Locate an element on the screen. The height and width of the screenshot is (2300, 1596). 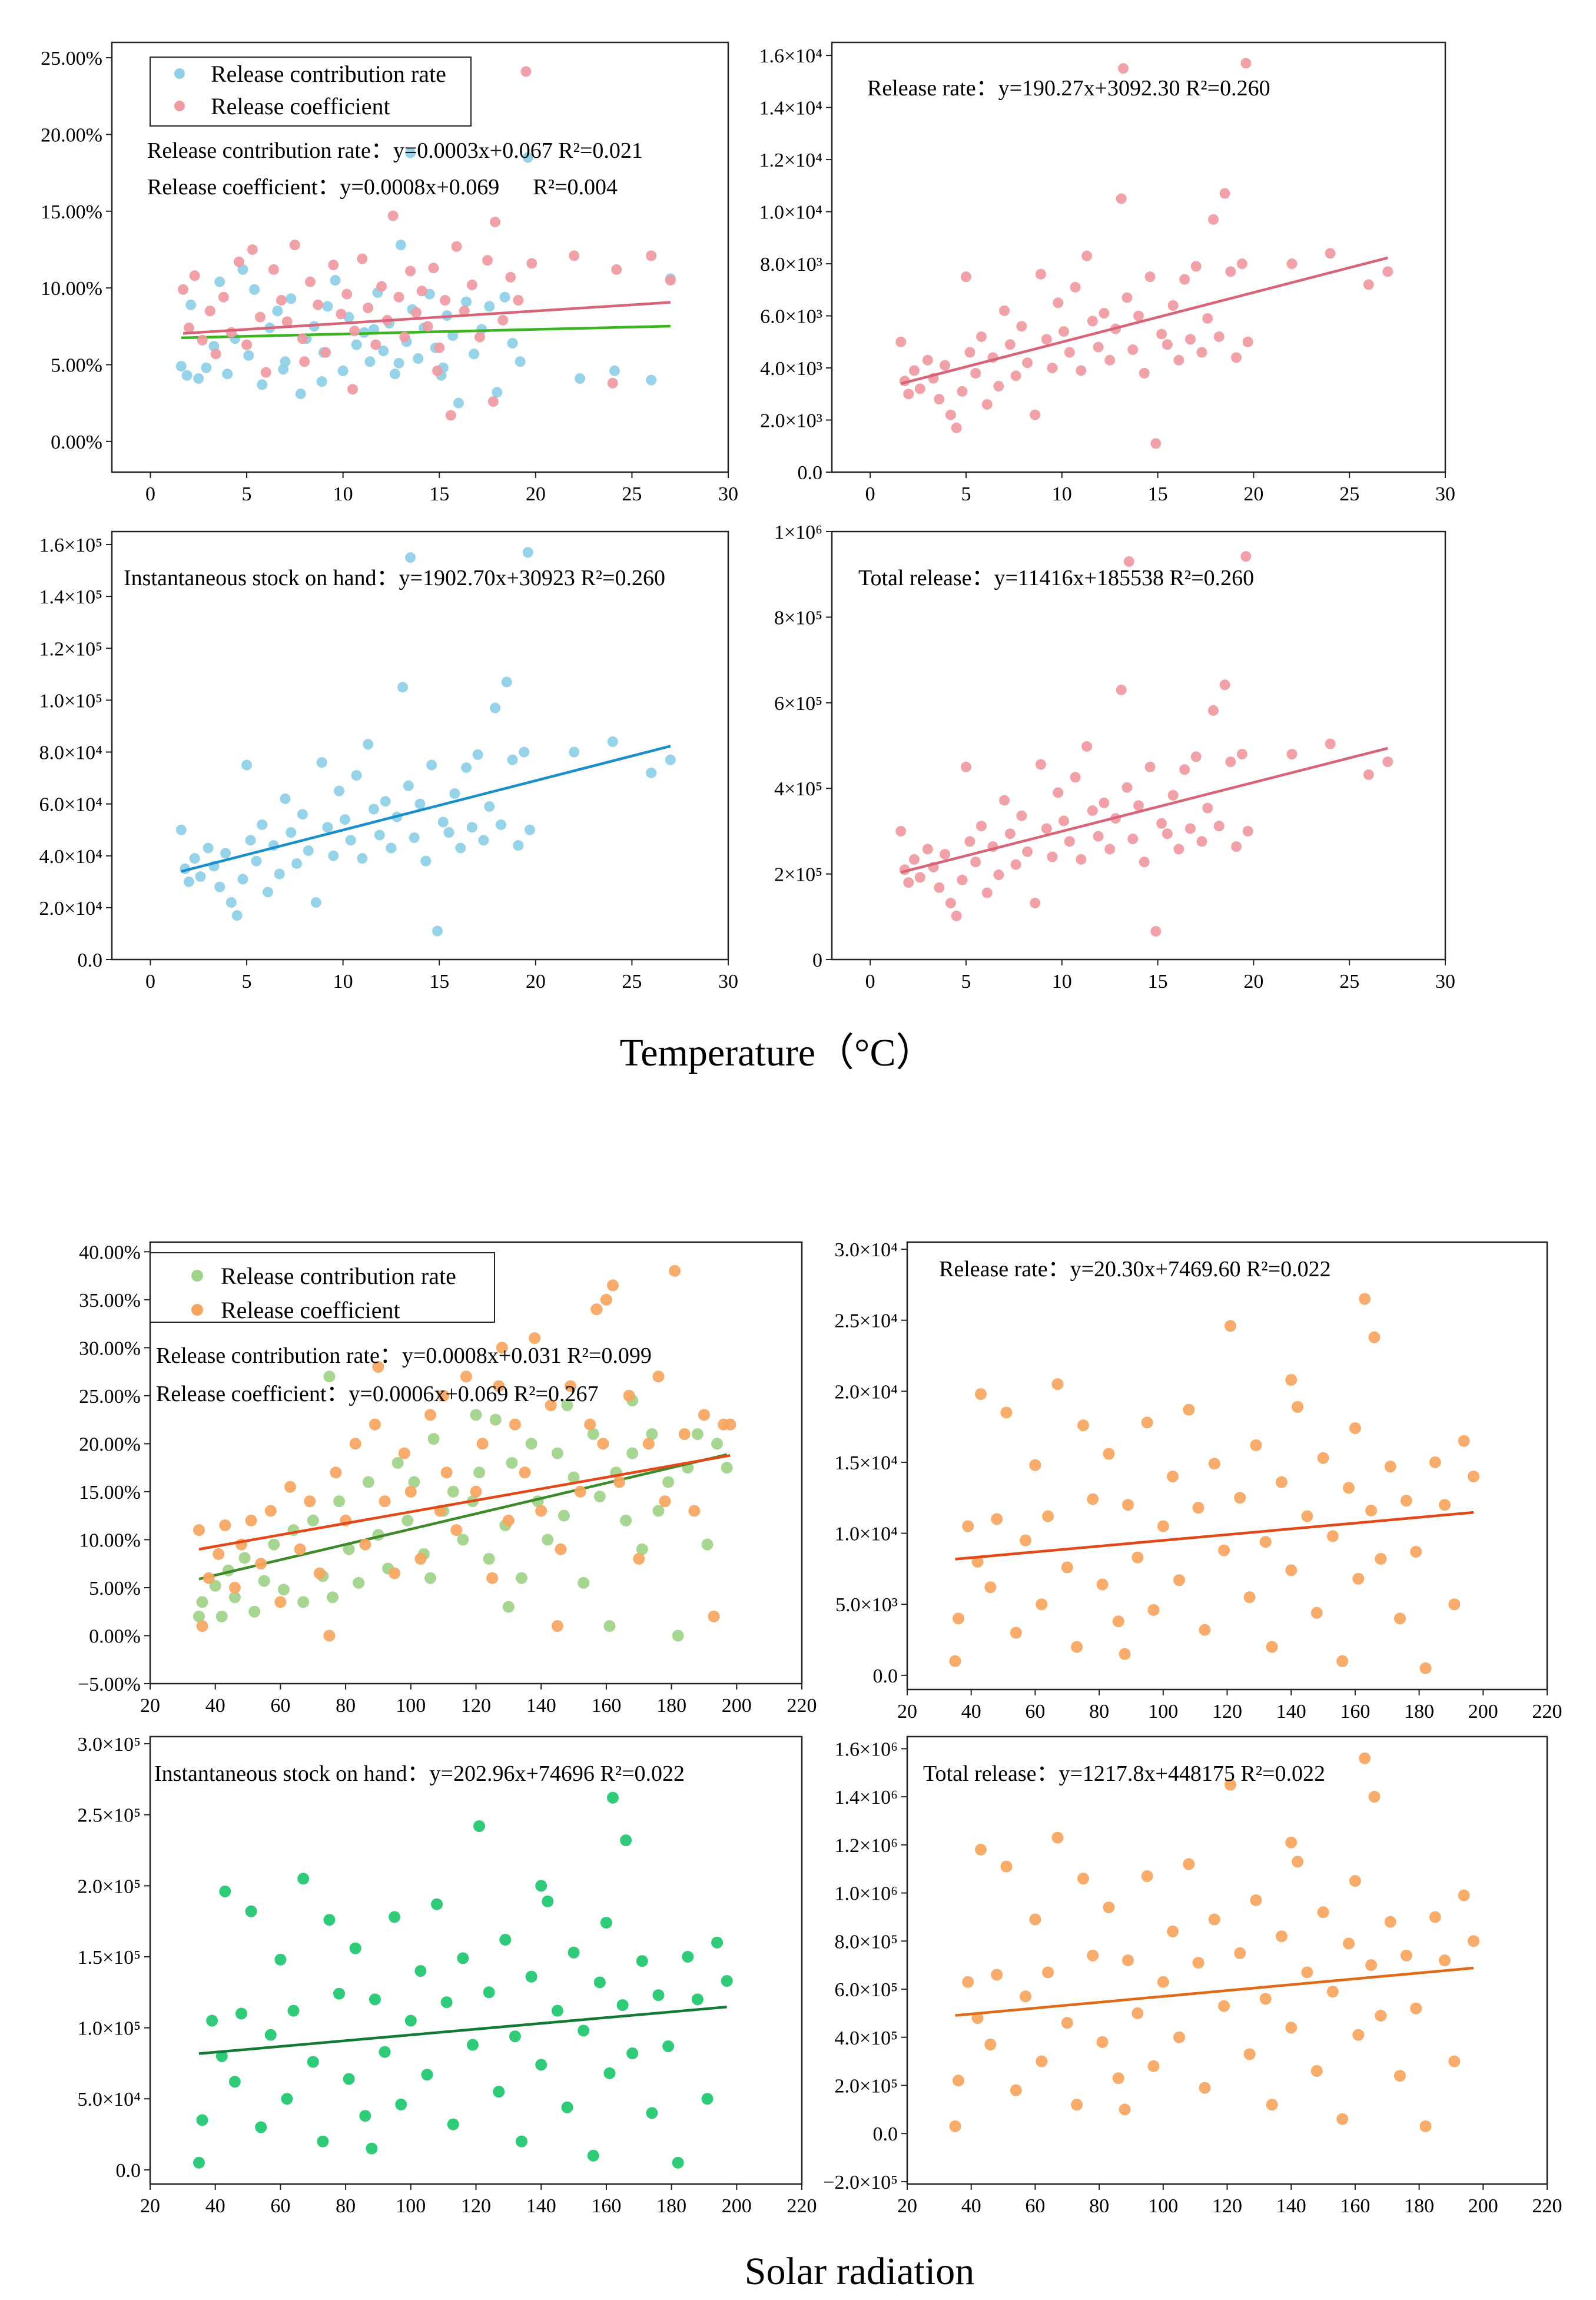
y-tick-label: 0.00% is located at coordinates (115, 1636).